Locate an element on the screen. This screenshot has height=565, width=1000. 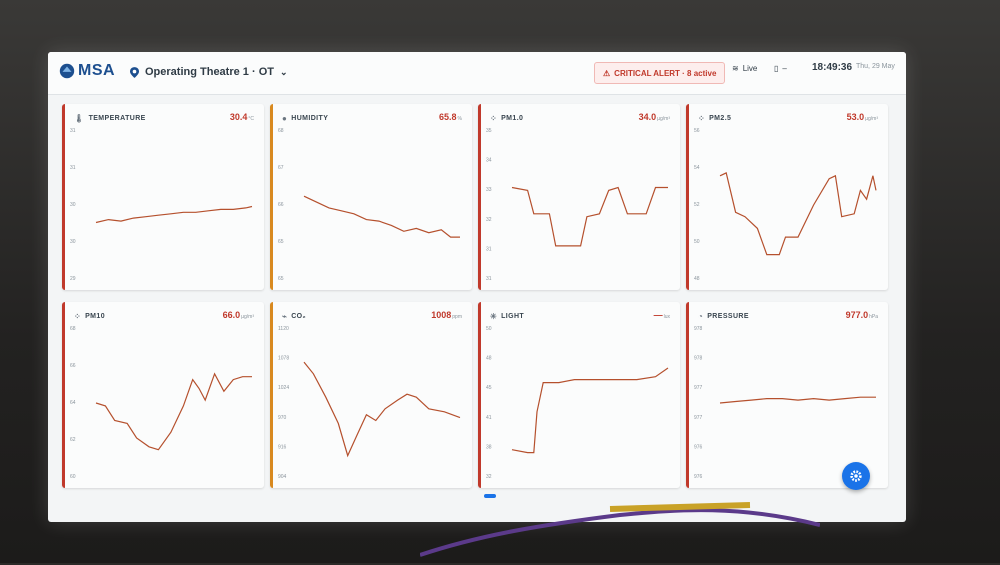
warning-icon: ⚠ is located at coordinates (607, 73).